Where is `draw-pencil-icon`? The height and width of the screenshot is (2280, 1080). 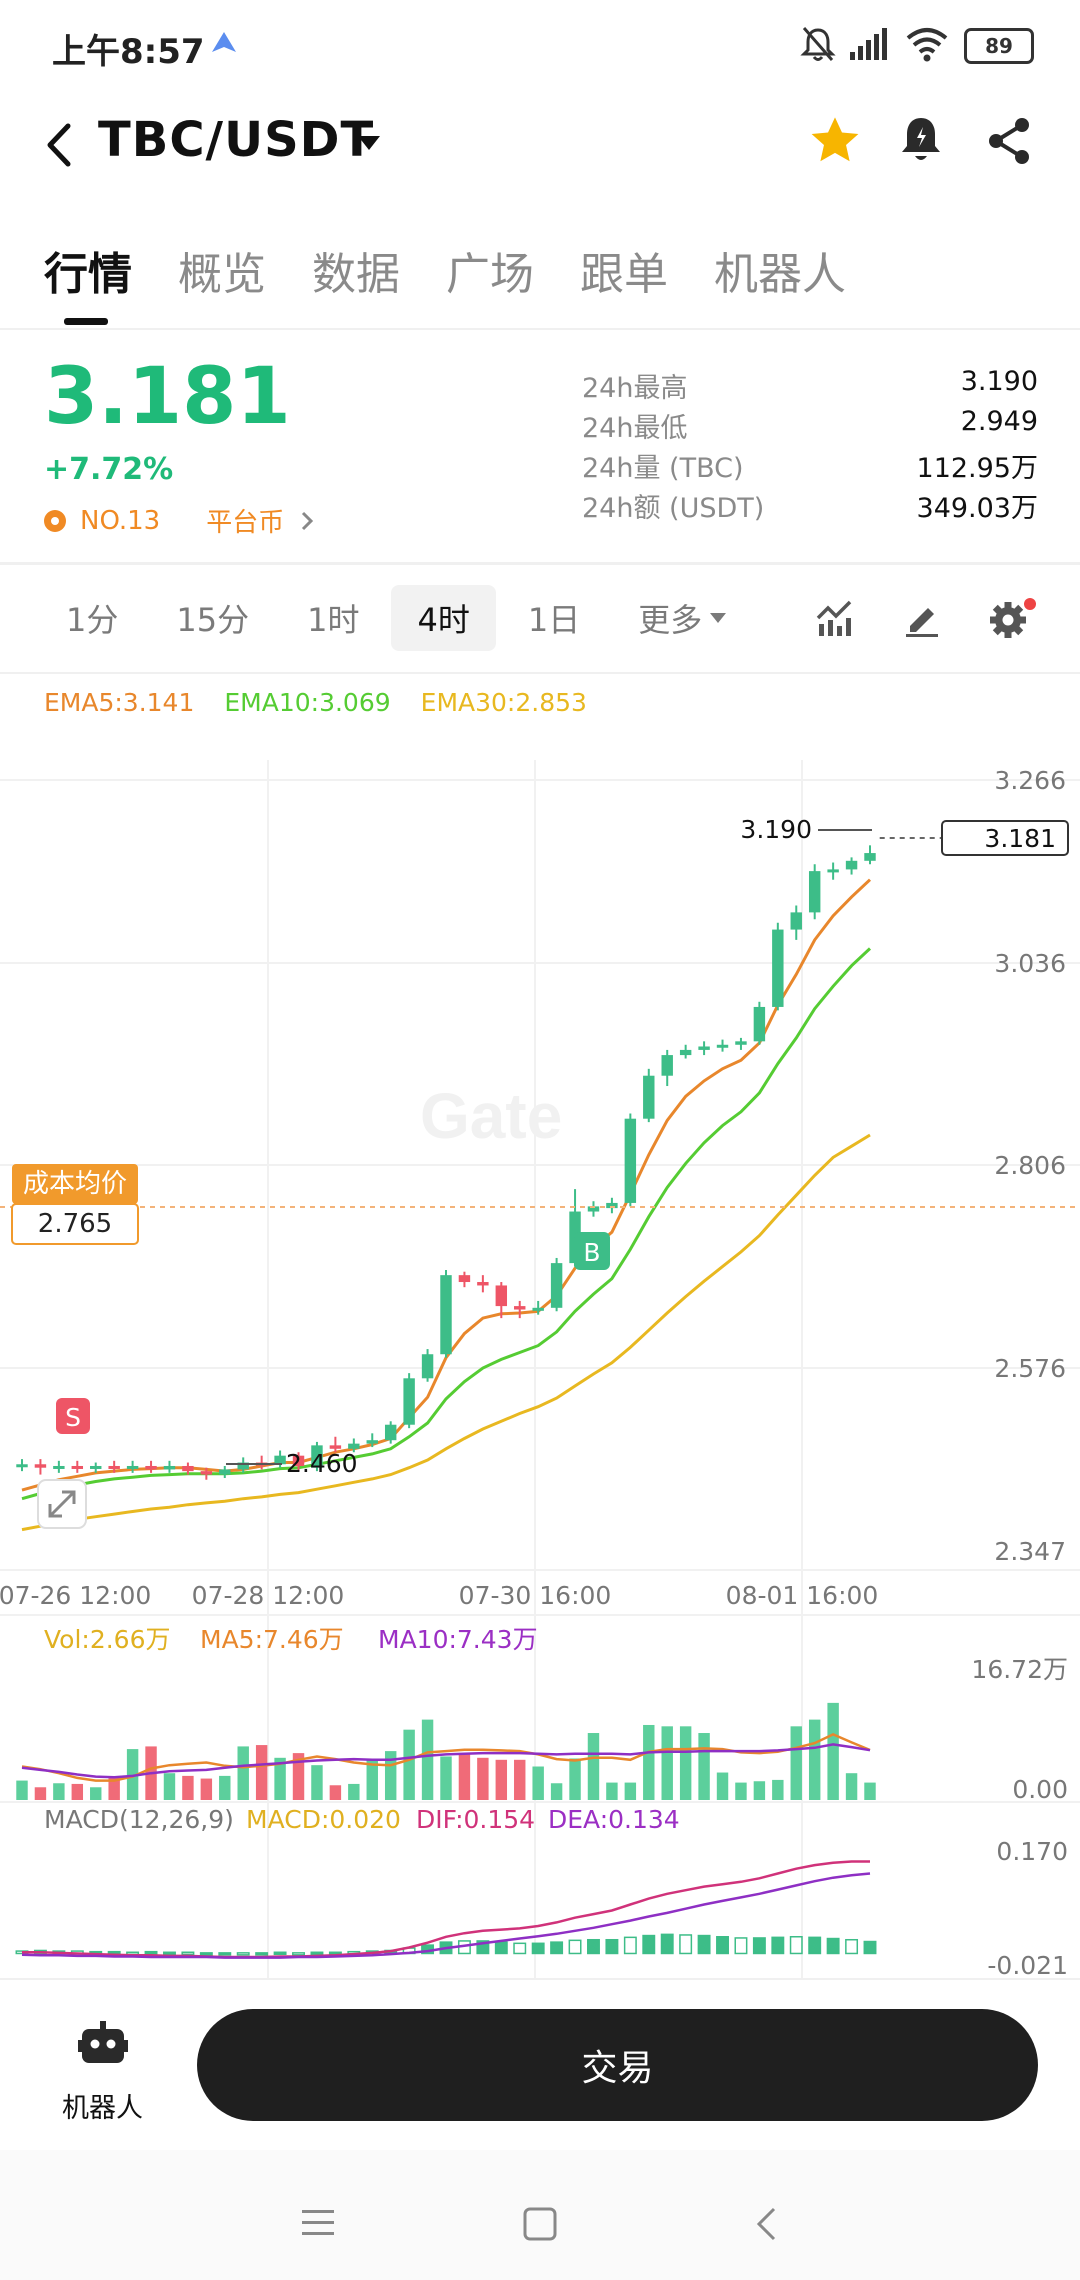 draw-pencil-icon is located at coordinates (922, 618).